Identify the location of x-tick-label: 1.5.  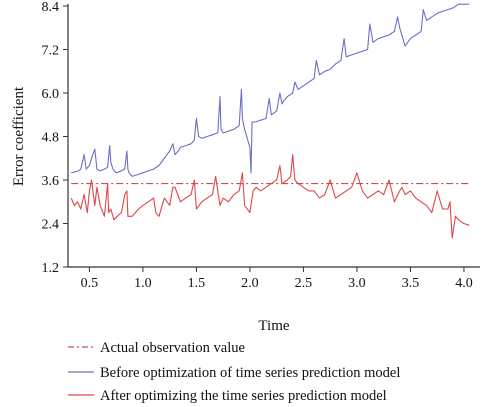
(197, 283).